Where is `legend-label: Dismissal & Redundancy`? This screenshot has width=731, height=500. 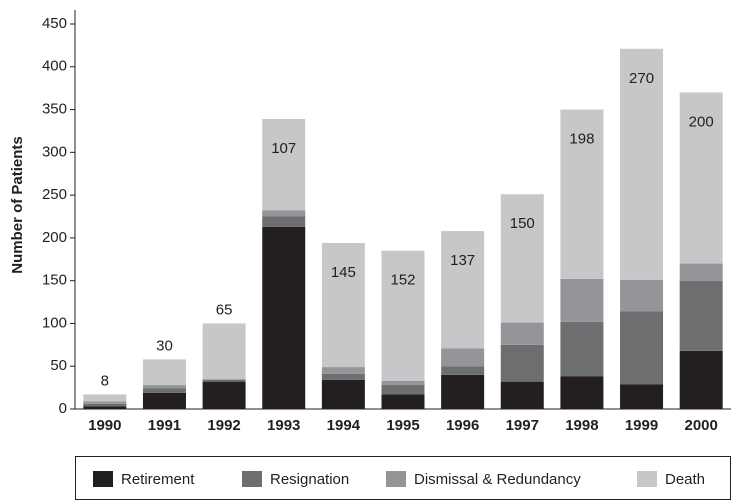
legend-label: Dismissal & Redundancy is located at coordinates (497, 479).